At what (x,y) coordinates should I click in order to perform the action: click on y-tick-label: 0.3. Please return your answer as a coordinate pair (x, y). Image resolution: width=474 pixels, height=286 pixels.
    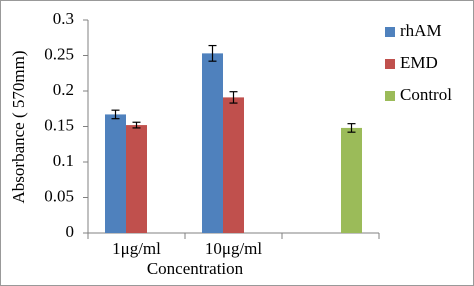
    Looking at the image, I should click on (63, 18).